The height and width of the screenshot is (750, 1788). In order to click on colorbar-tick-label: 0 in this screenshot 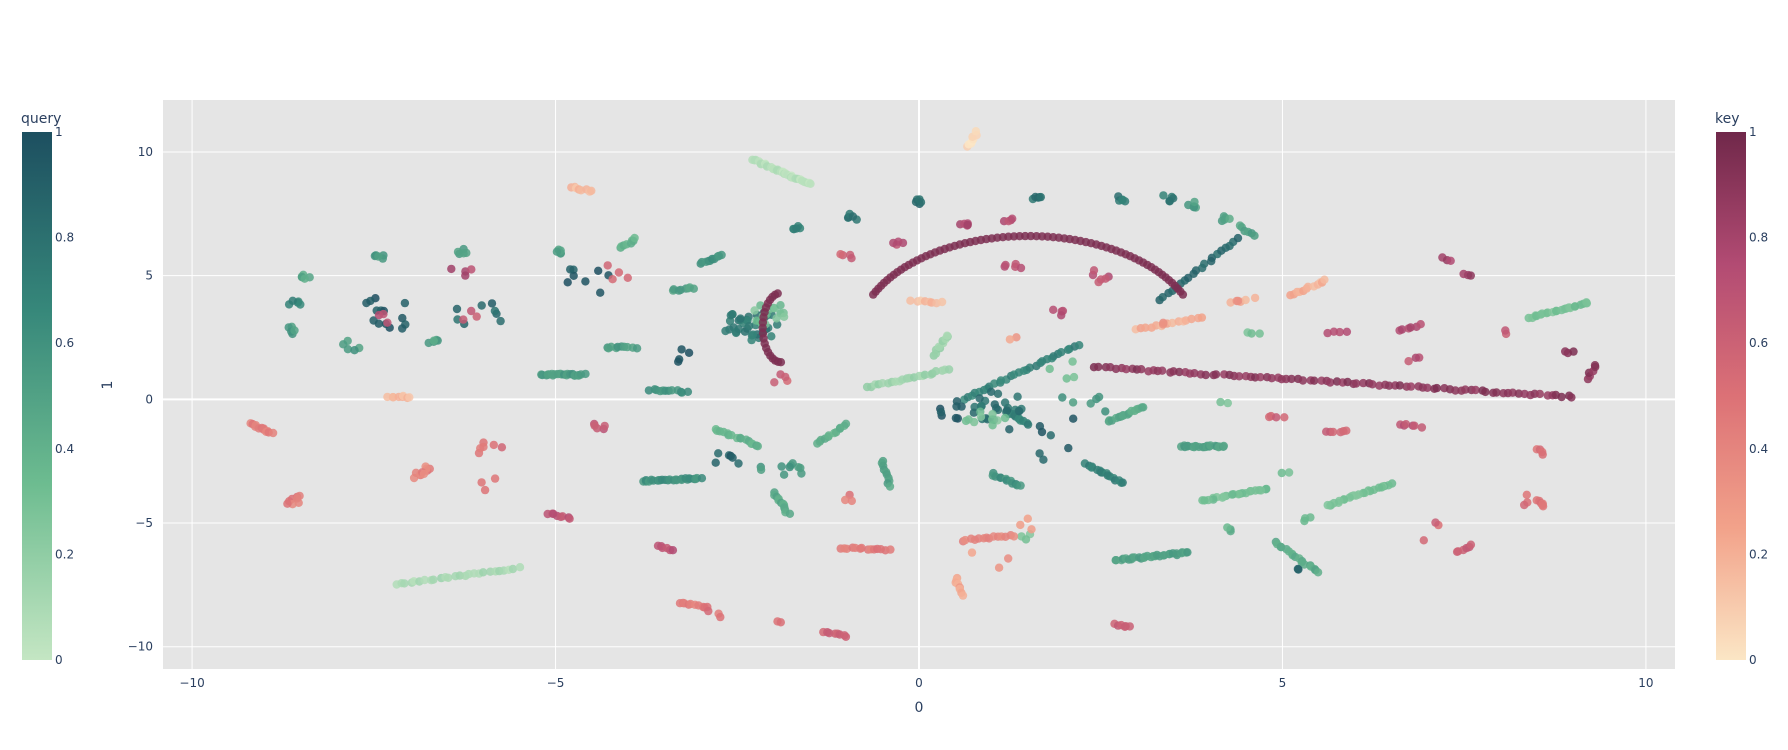, I will do `click(59, 660)`.